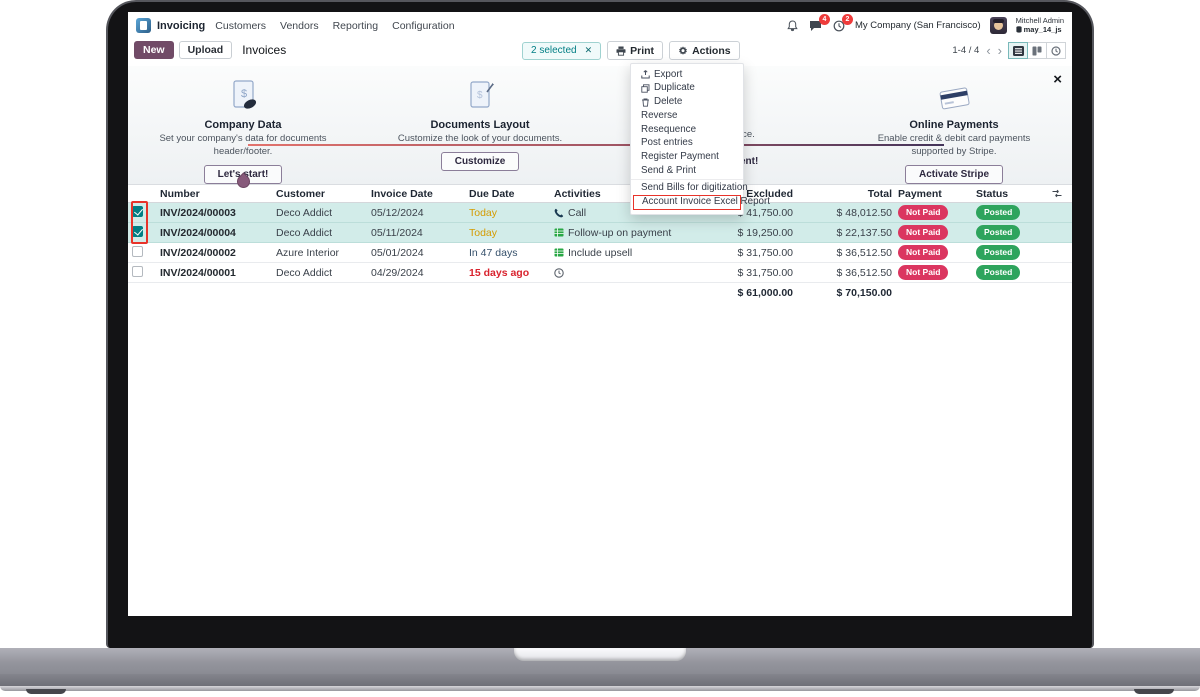 This screenshot has height=697, width=1200. Describe the element at coordinates (416, 232) in the screenshot. I see `invoice-date: 05/11/2024` at that location.